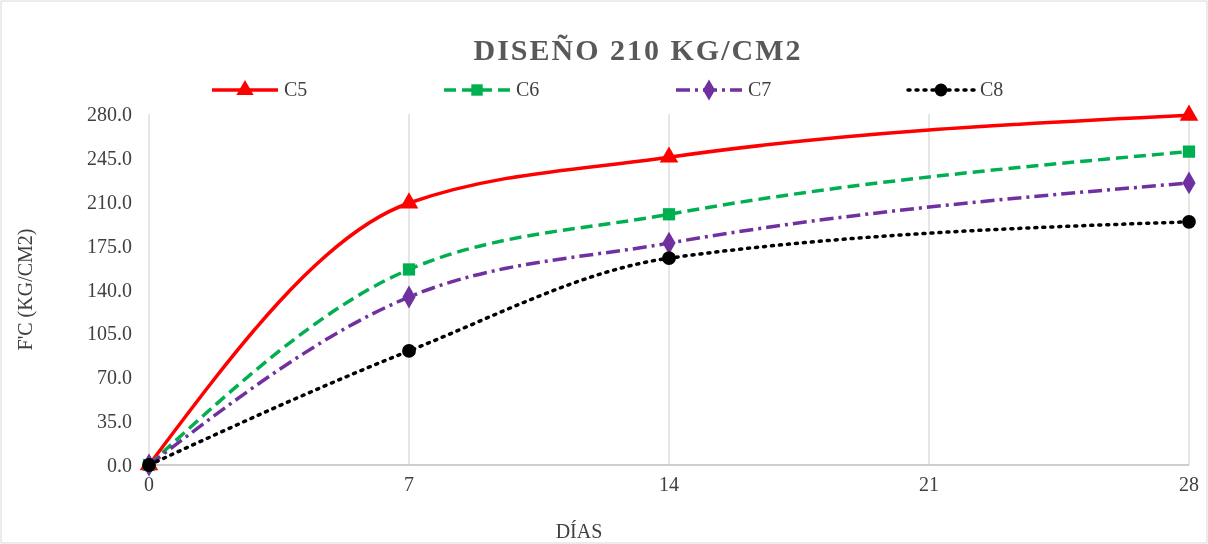  Describe the element at coordinates (669, 484) in the screenshot. I see `x-tick-label: 14` at that location.